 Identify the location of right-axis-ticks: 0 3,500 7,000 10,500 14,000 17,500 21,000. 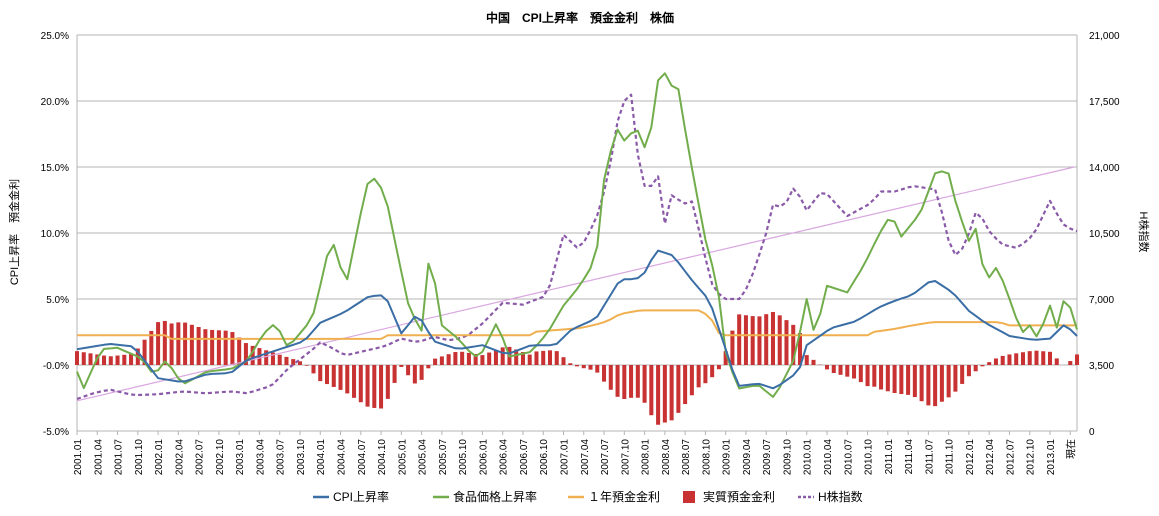
(1104, 234).